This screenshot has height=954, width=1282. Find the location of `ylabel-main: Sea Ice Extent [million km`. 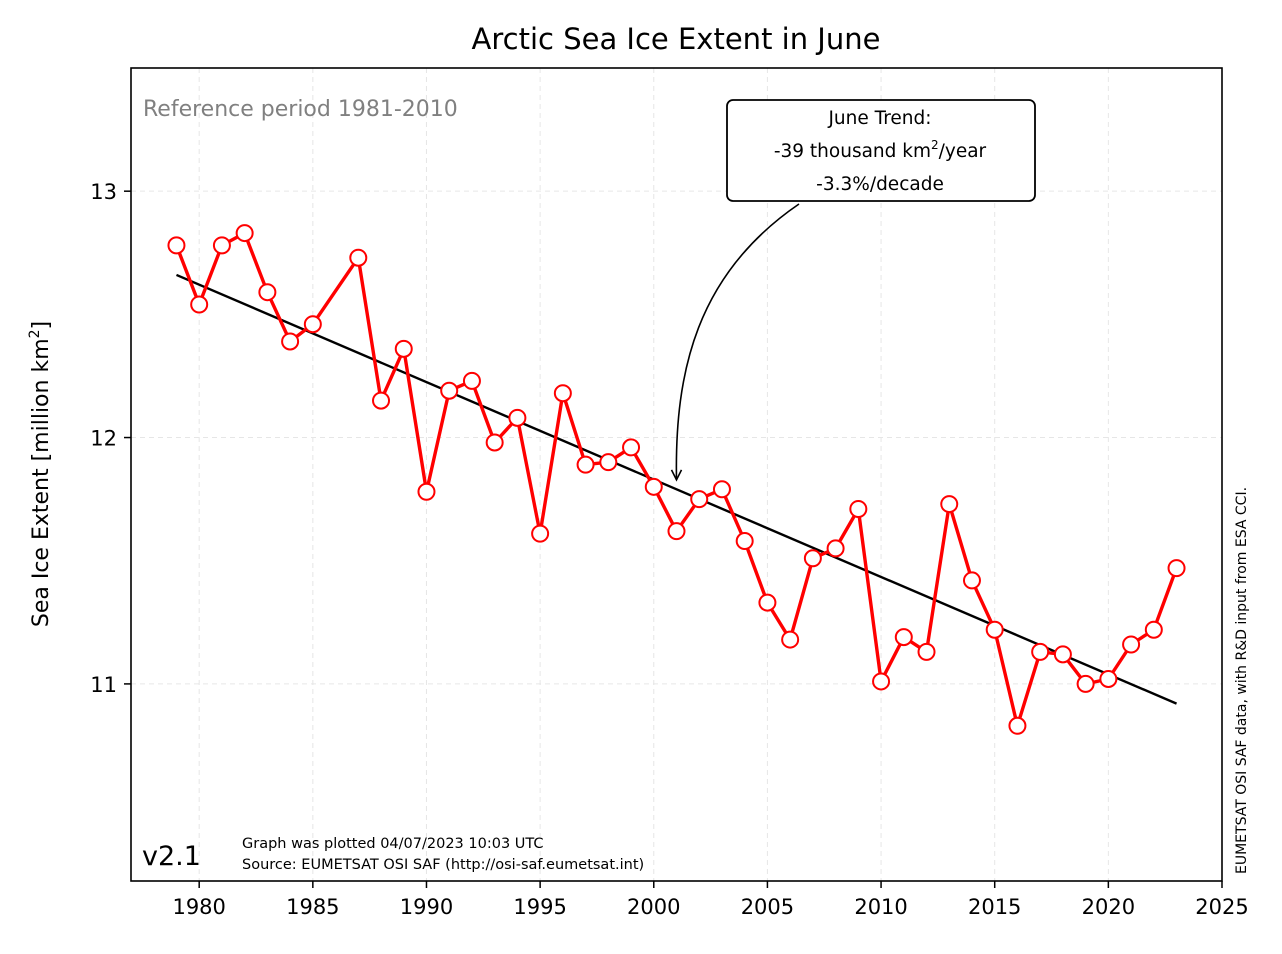

ylabel-main: Sea Ice Extent [million km is located at coordinates (41, 482).